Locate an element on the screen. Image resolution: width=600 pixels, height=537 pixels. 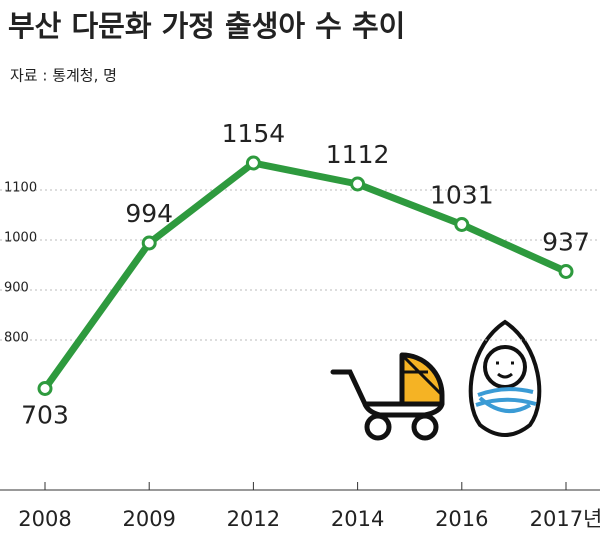
x-tick-label: 2014 is located at coordinates (357, 519).